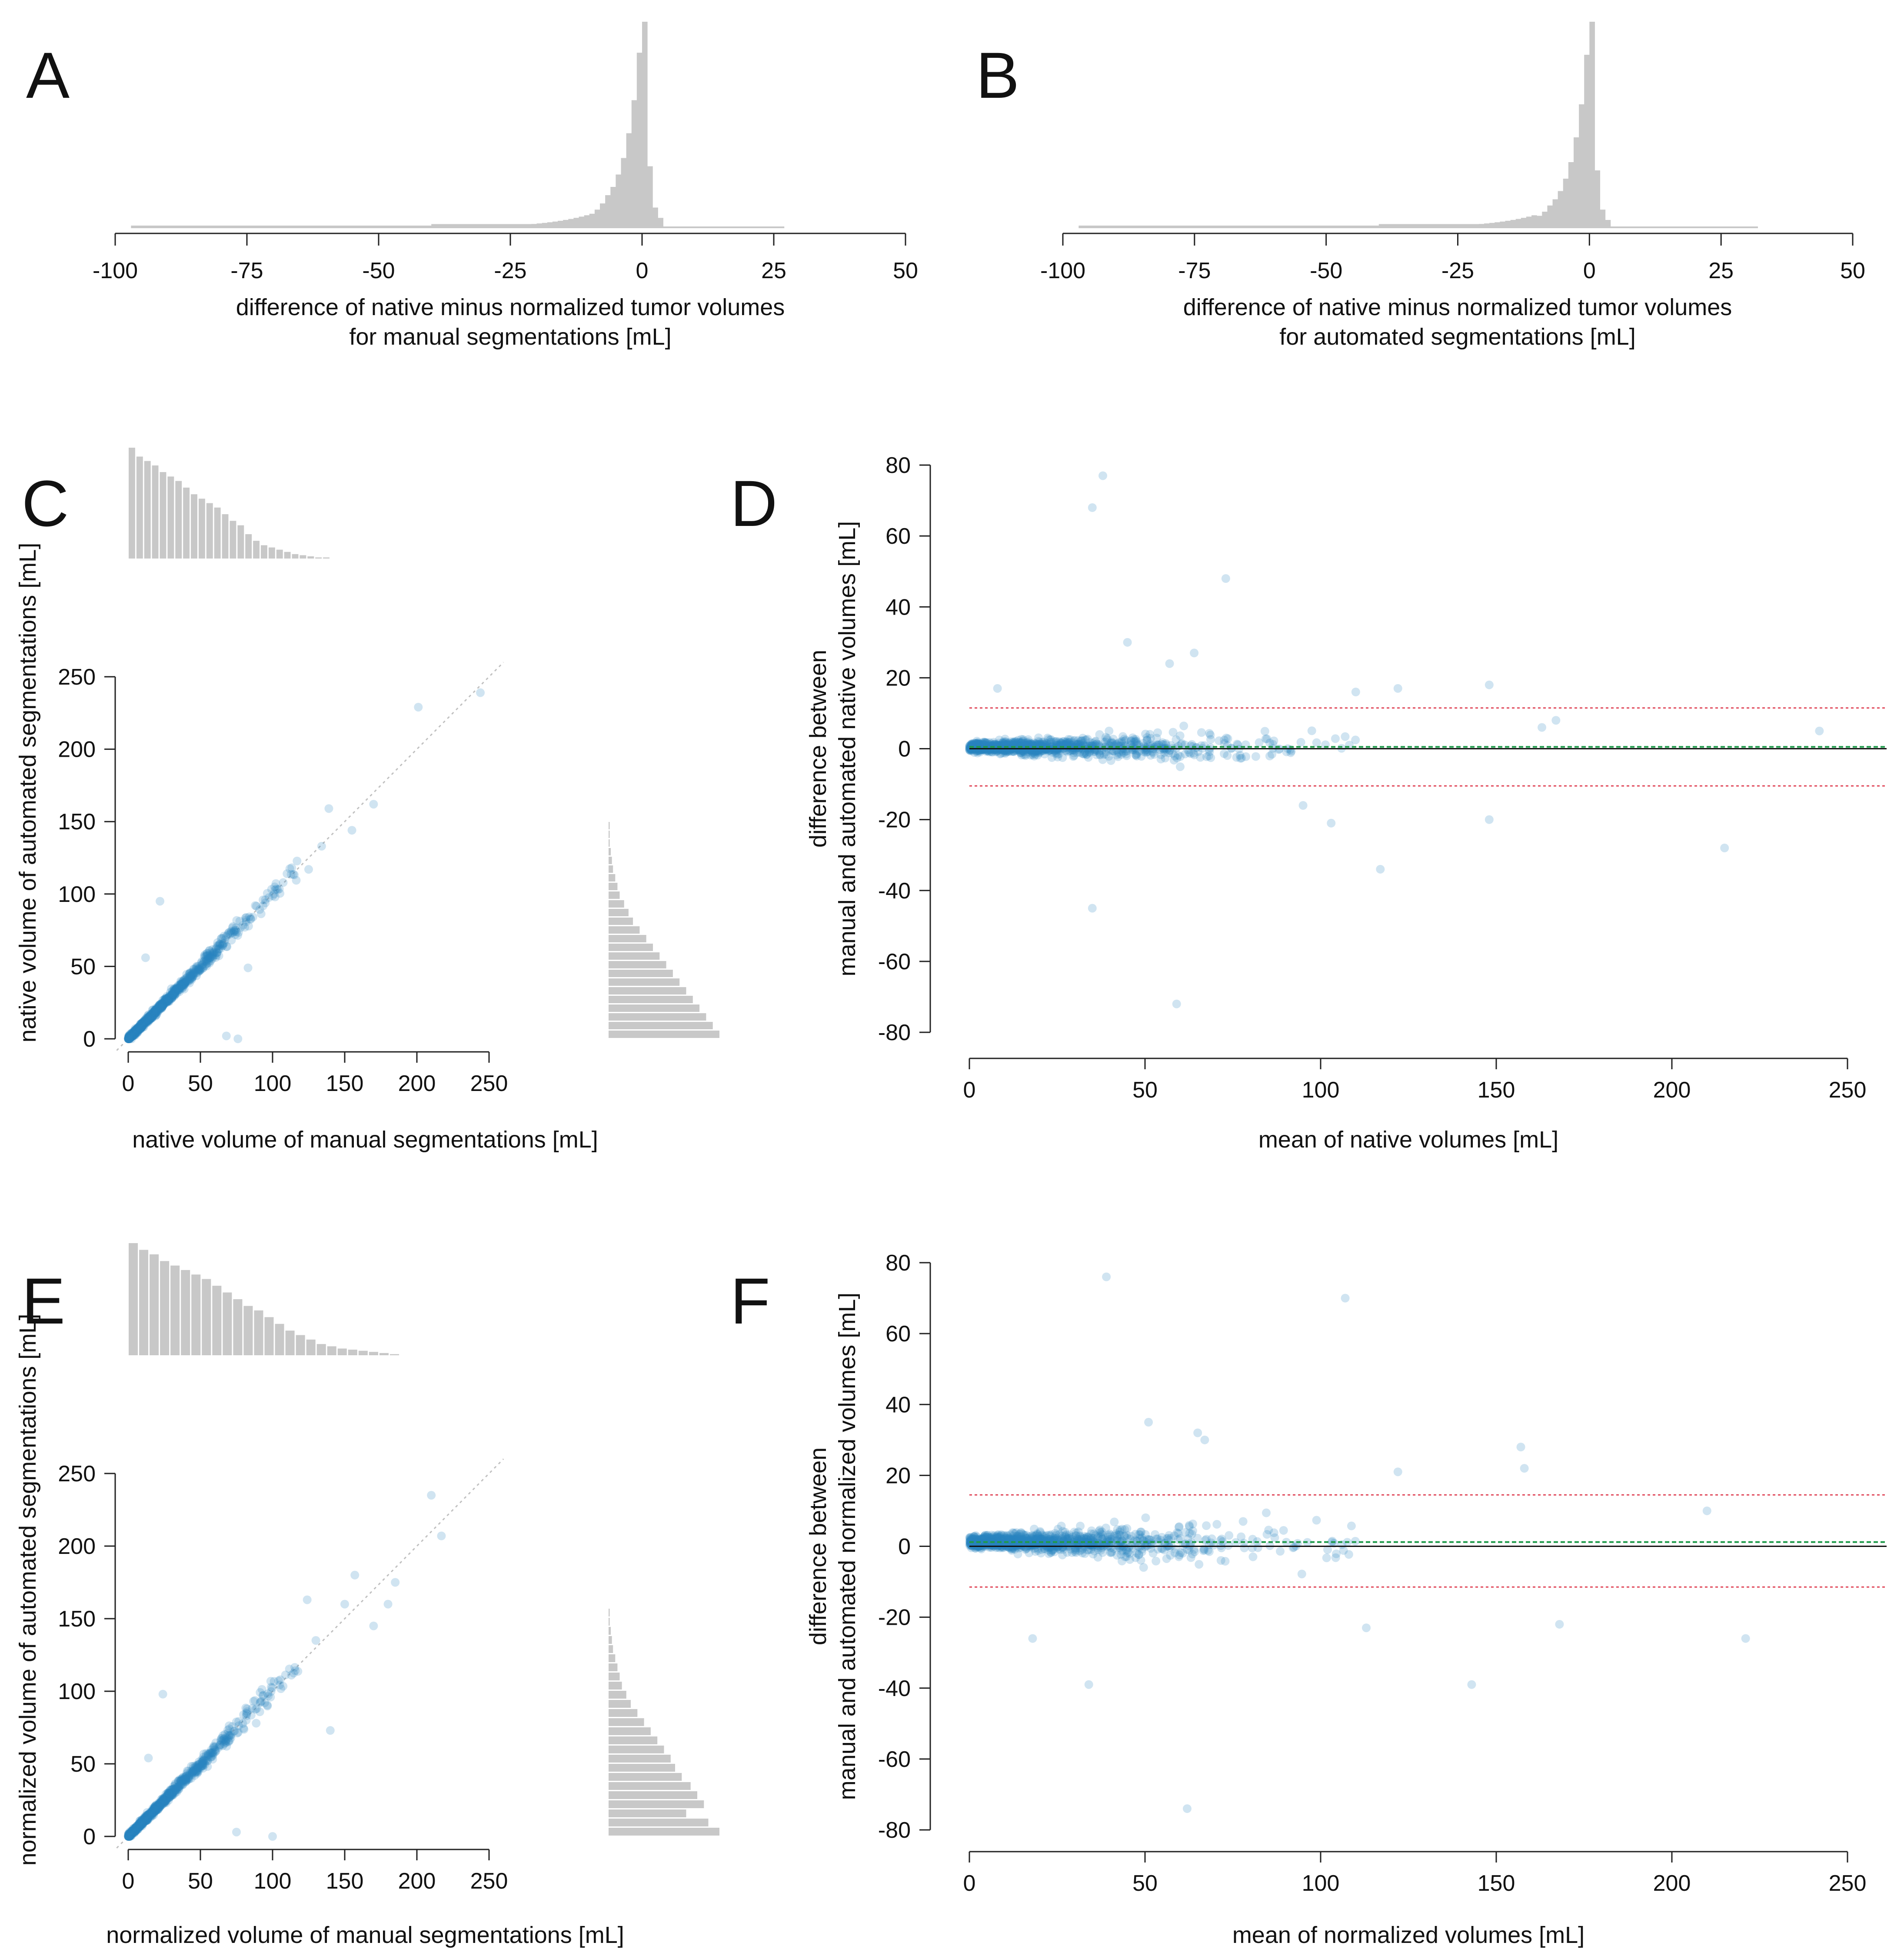 The image size is (1904, 1959). Describe the element at coordinates (83, 966) in the screenshot. I see `y-tick-label: 50` at that location.